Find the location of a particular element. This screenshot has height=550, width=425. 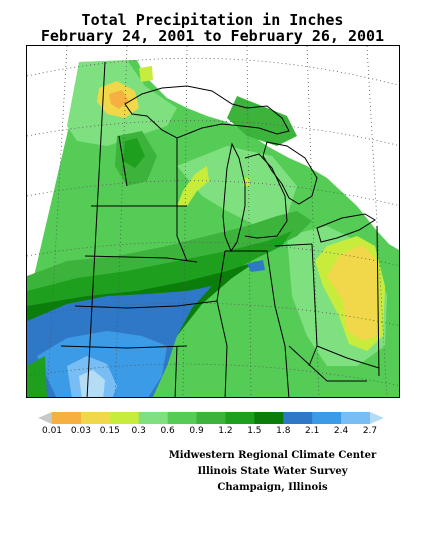

legend-tick-label: 0.6 is located at coordinates (167, 431).